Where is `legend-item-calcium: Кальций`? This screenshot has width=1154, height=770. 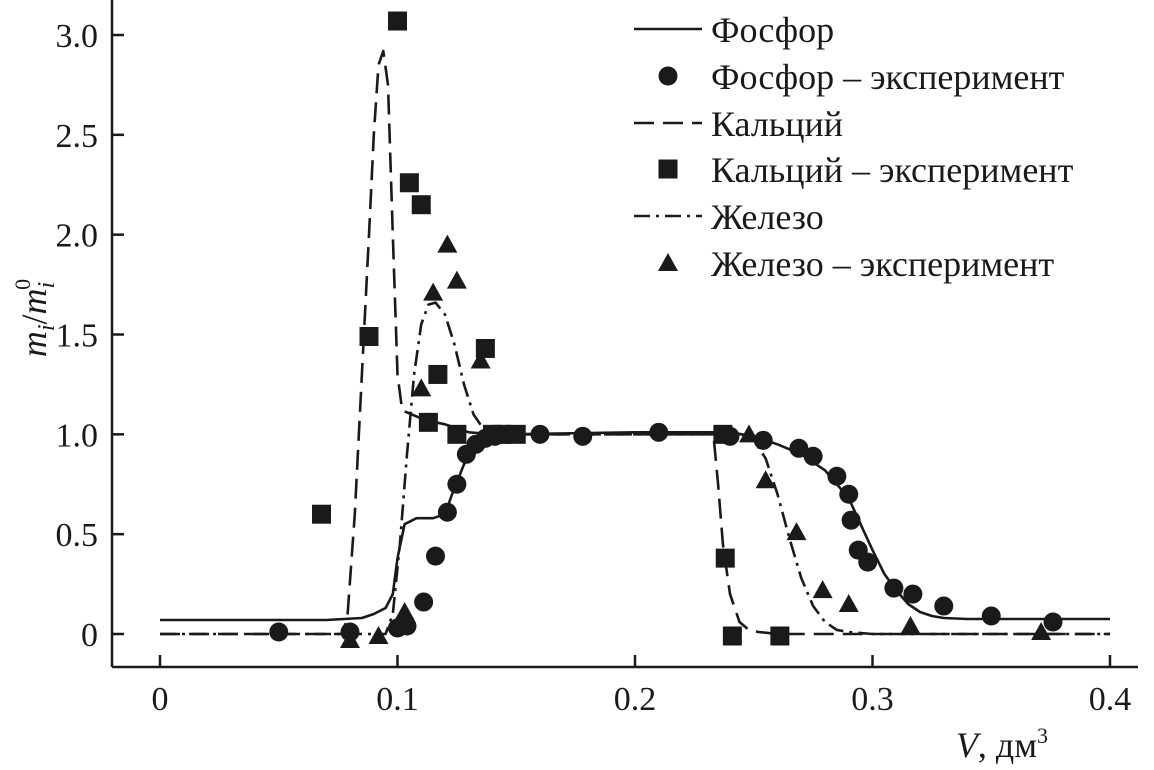 legend-item-calcium: Кальций is located at coordinates (738, 124).